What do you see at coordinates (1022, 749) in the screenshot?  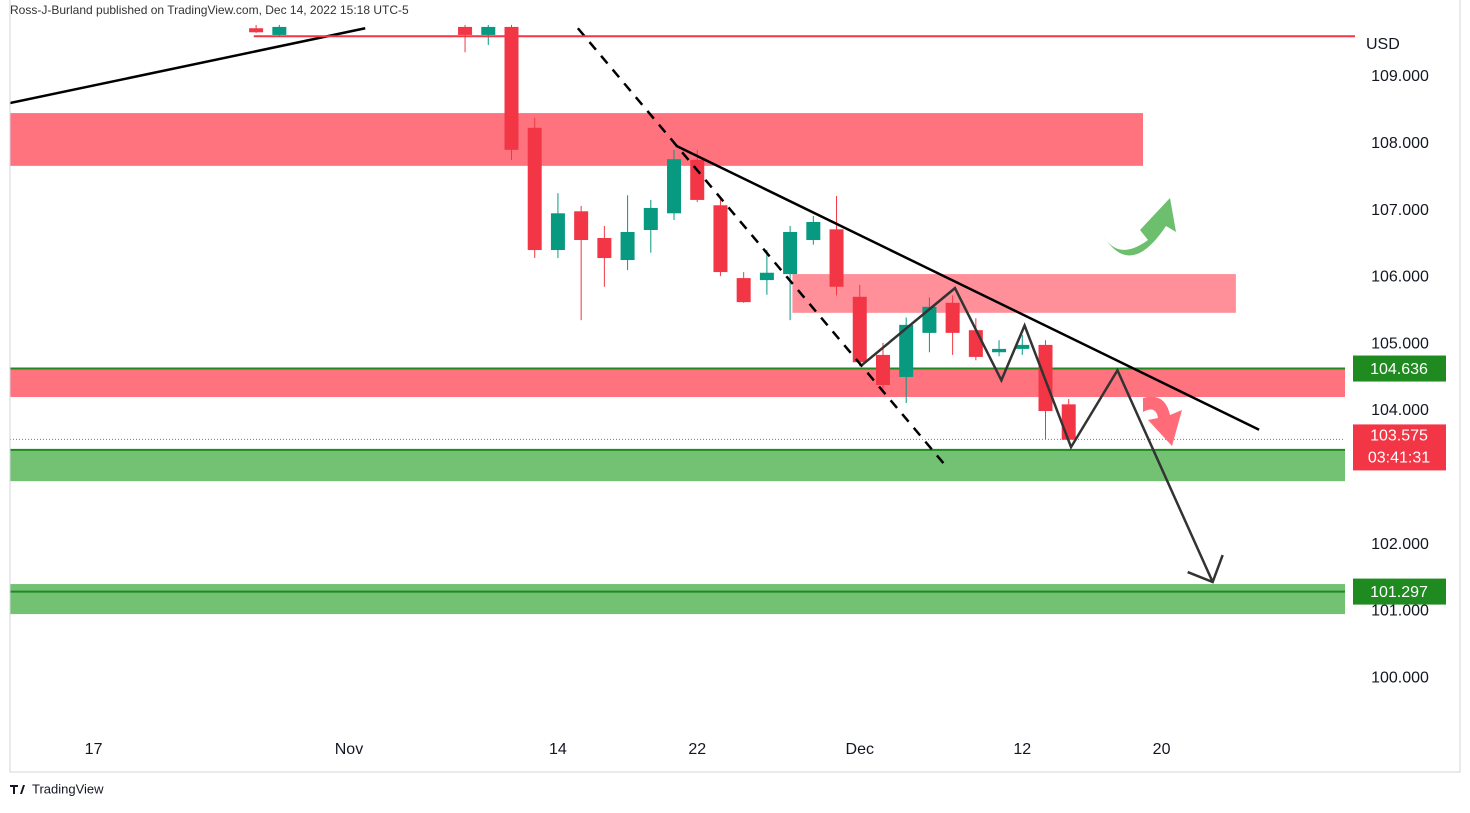 I see `x-tick-label: 12` at bounding box center [1022, 749].